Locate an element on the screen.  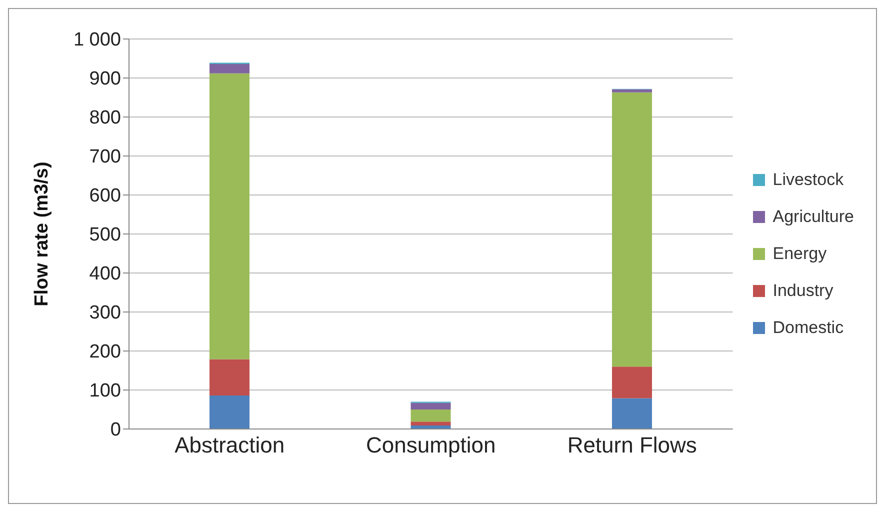
x-tick-label: Return Flows is located at coordinates (632, 445).